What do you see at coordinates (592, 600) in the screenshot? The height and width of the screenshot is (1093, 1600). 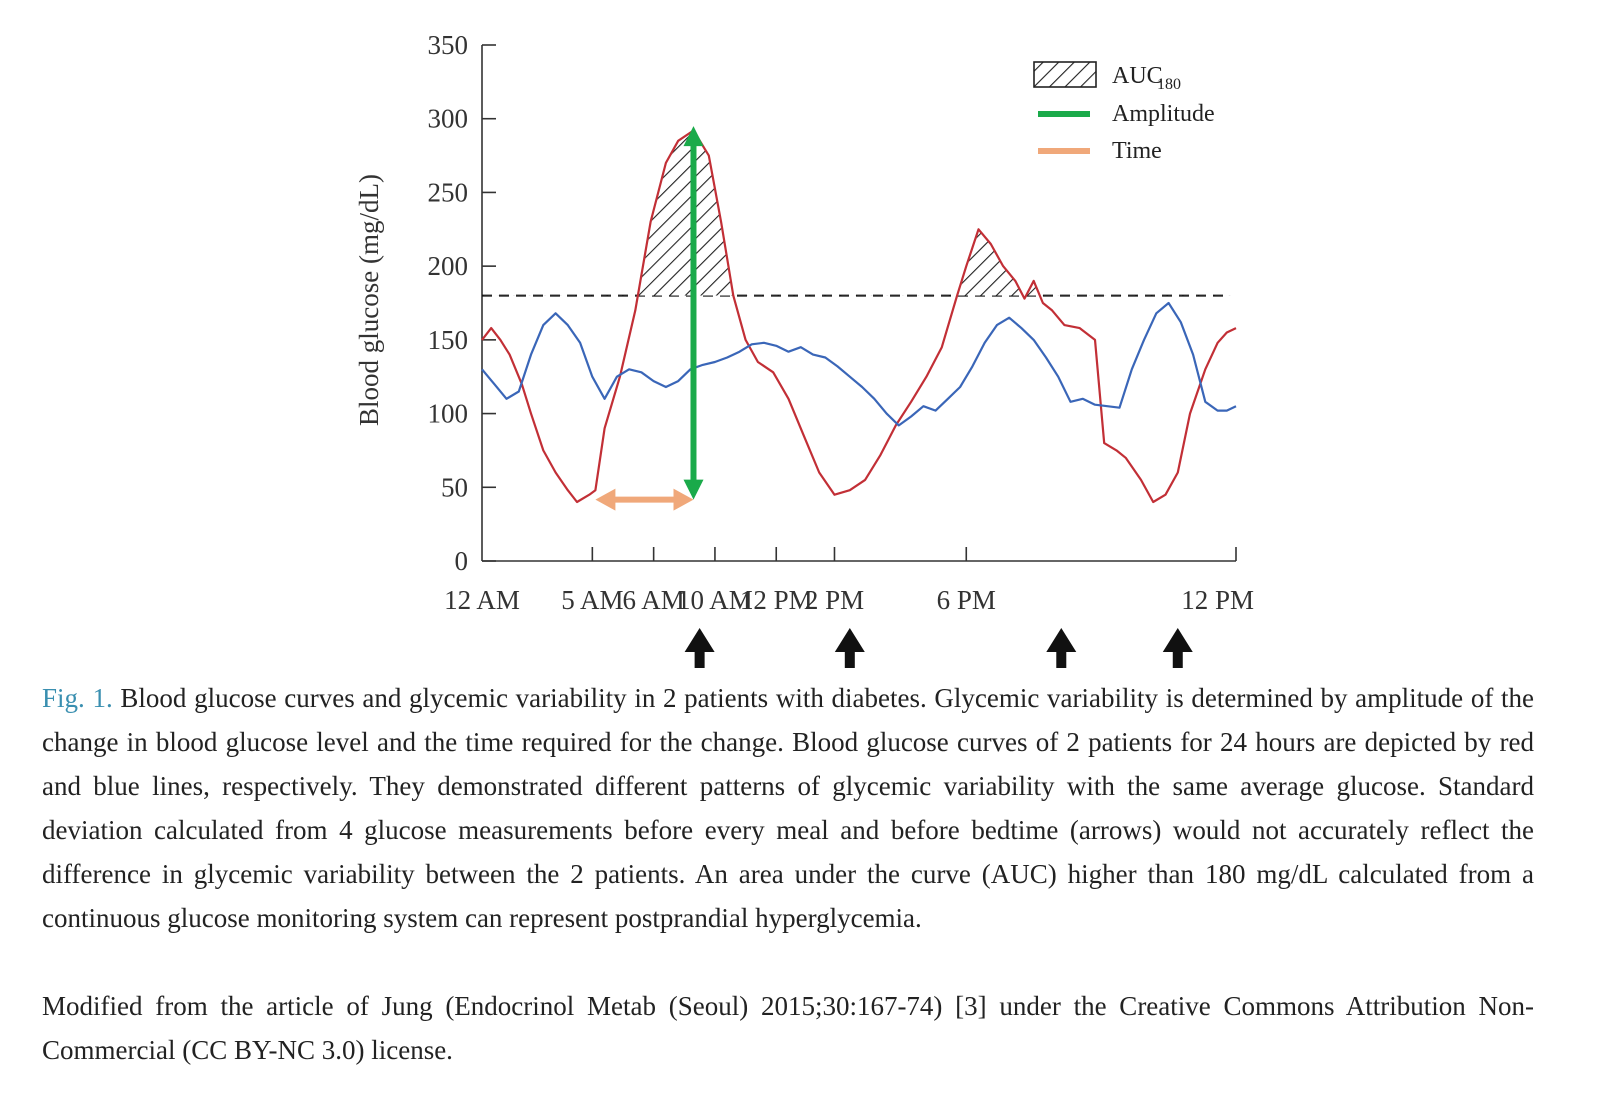 I see `x-tick-label: 5 AM` at bounding box center [592, 600].